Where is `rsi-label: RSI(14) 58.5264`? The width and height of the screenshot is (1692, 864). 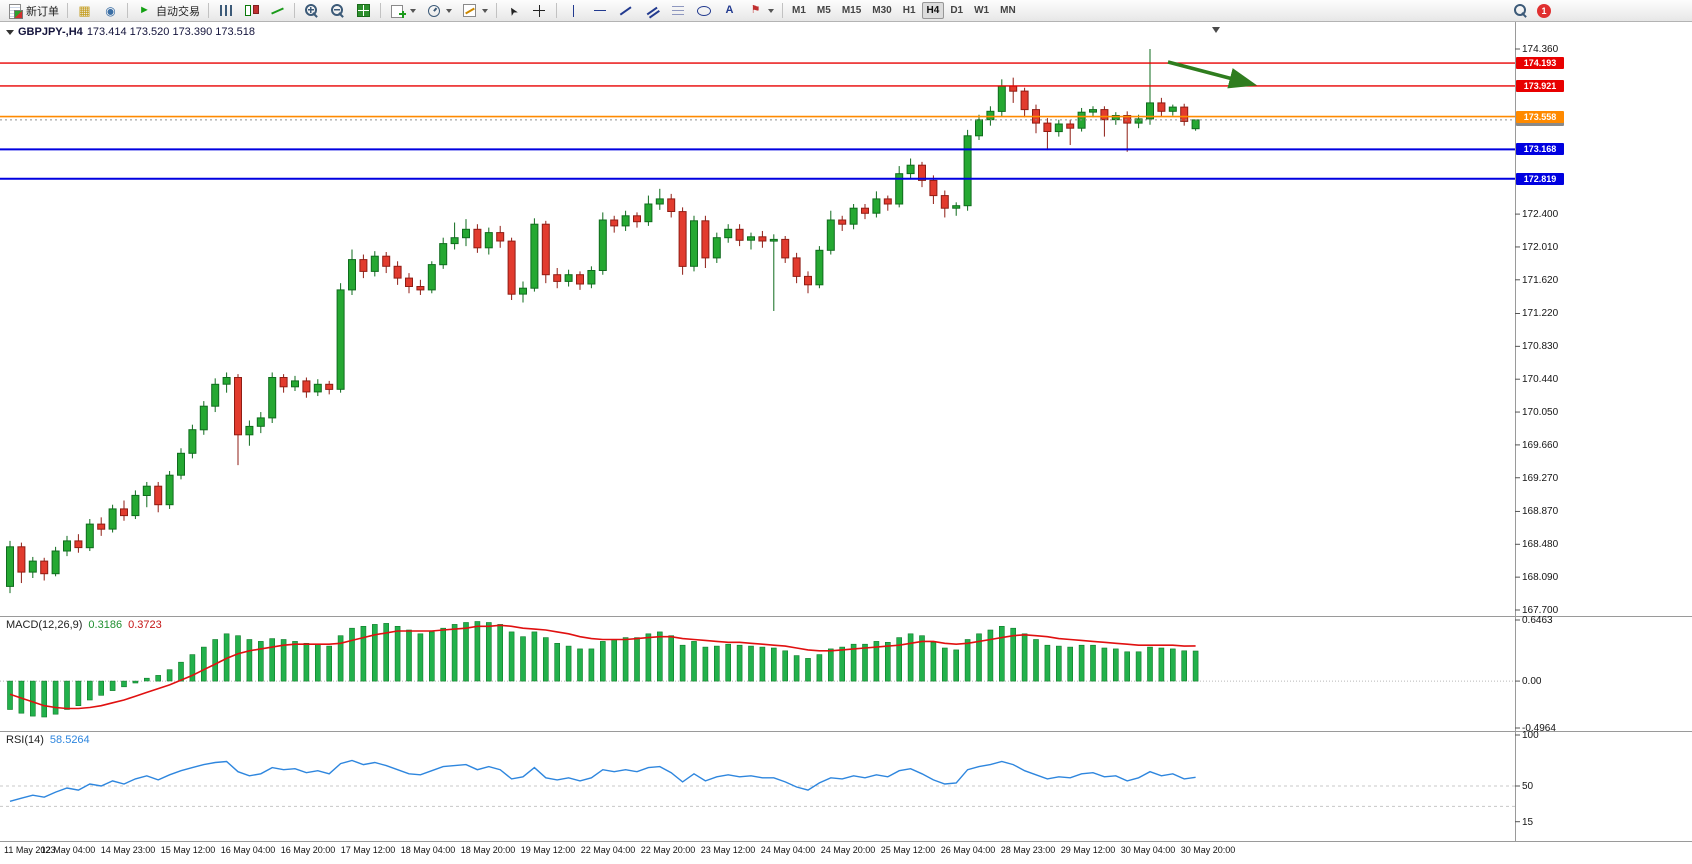
rsi-label: RSI(14) 58.5264 is located at coordinates (48, 740).